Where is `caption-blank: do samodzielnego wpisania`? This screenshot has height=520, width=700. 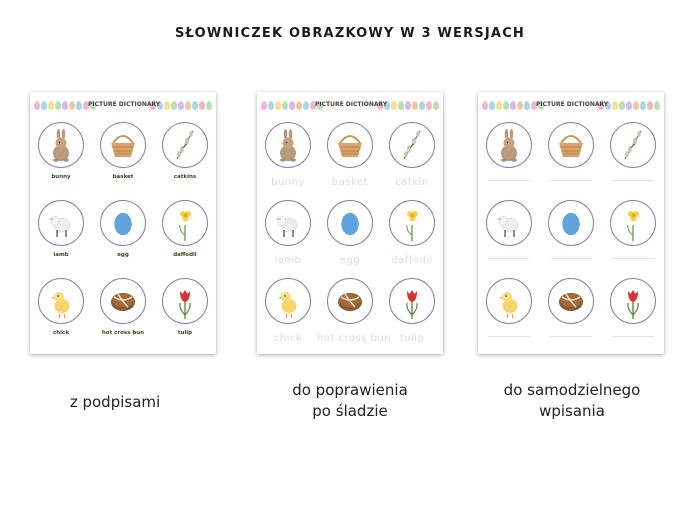
caption-blank: do samodzielnego wpisania is located at coordinates (572, 401).